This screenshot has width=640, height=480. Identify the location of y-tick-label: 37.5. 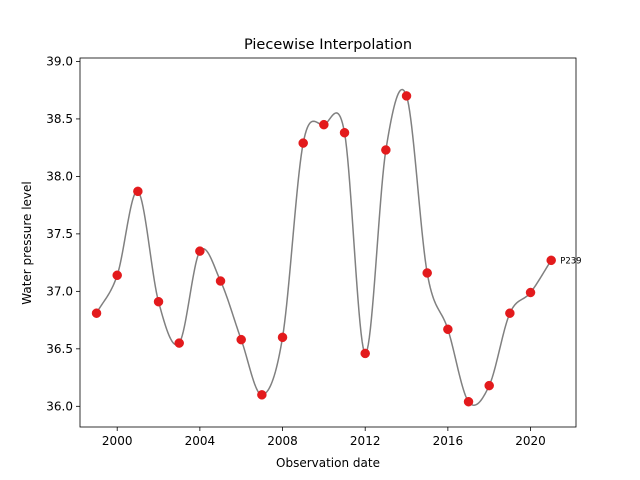
(59, 234).